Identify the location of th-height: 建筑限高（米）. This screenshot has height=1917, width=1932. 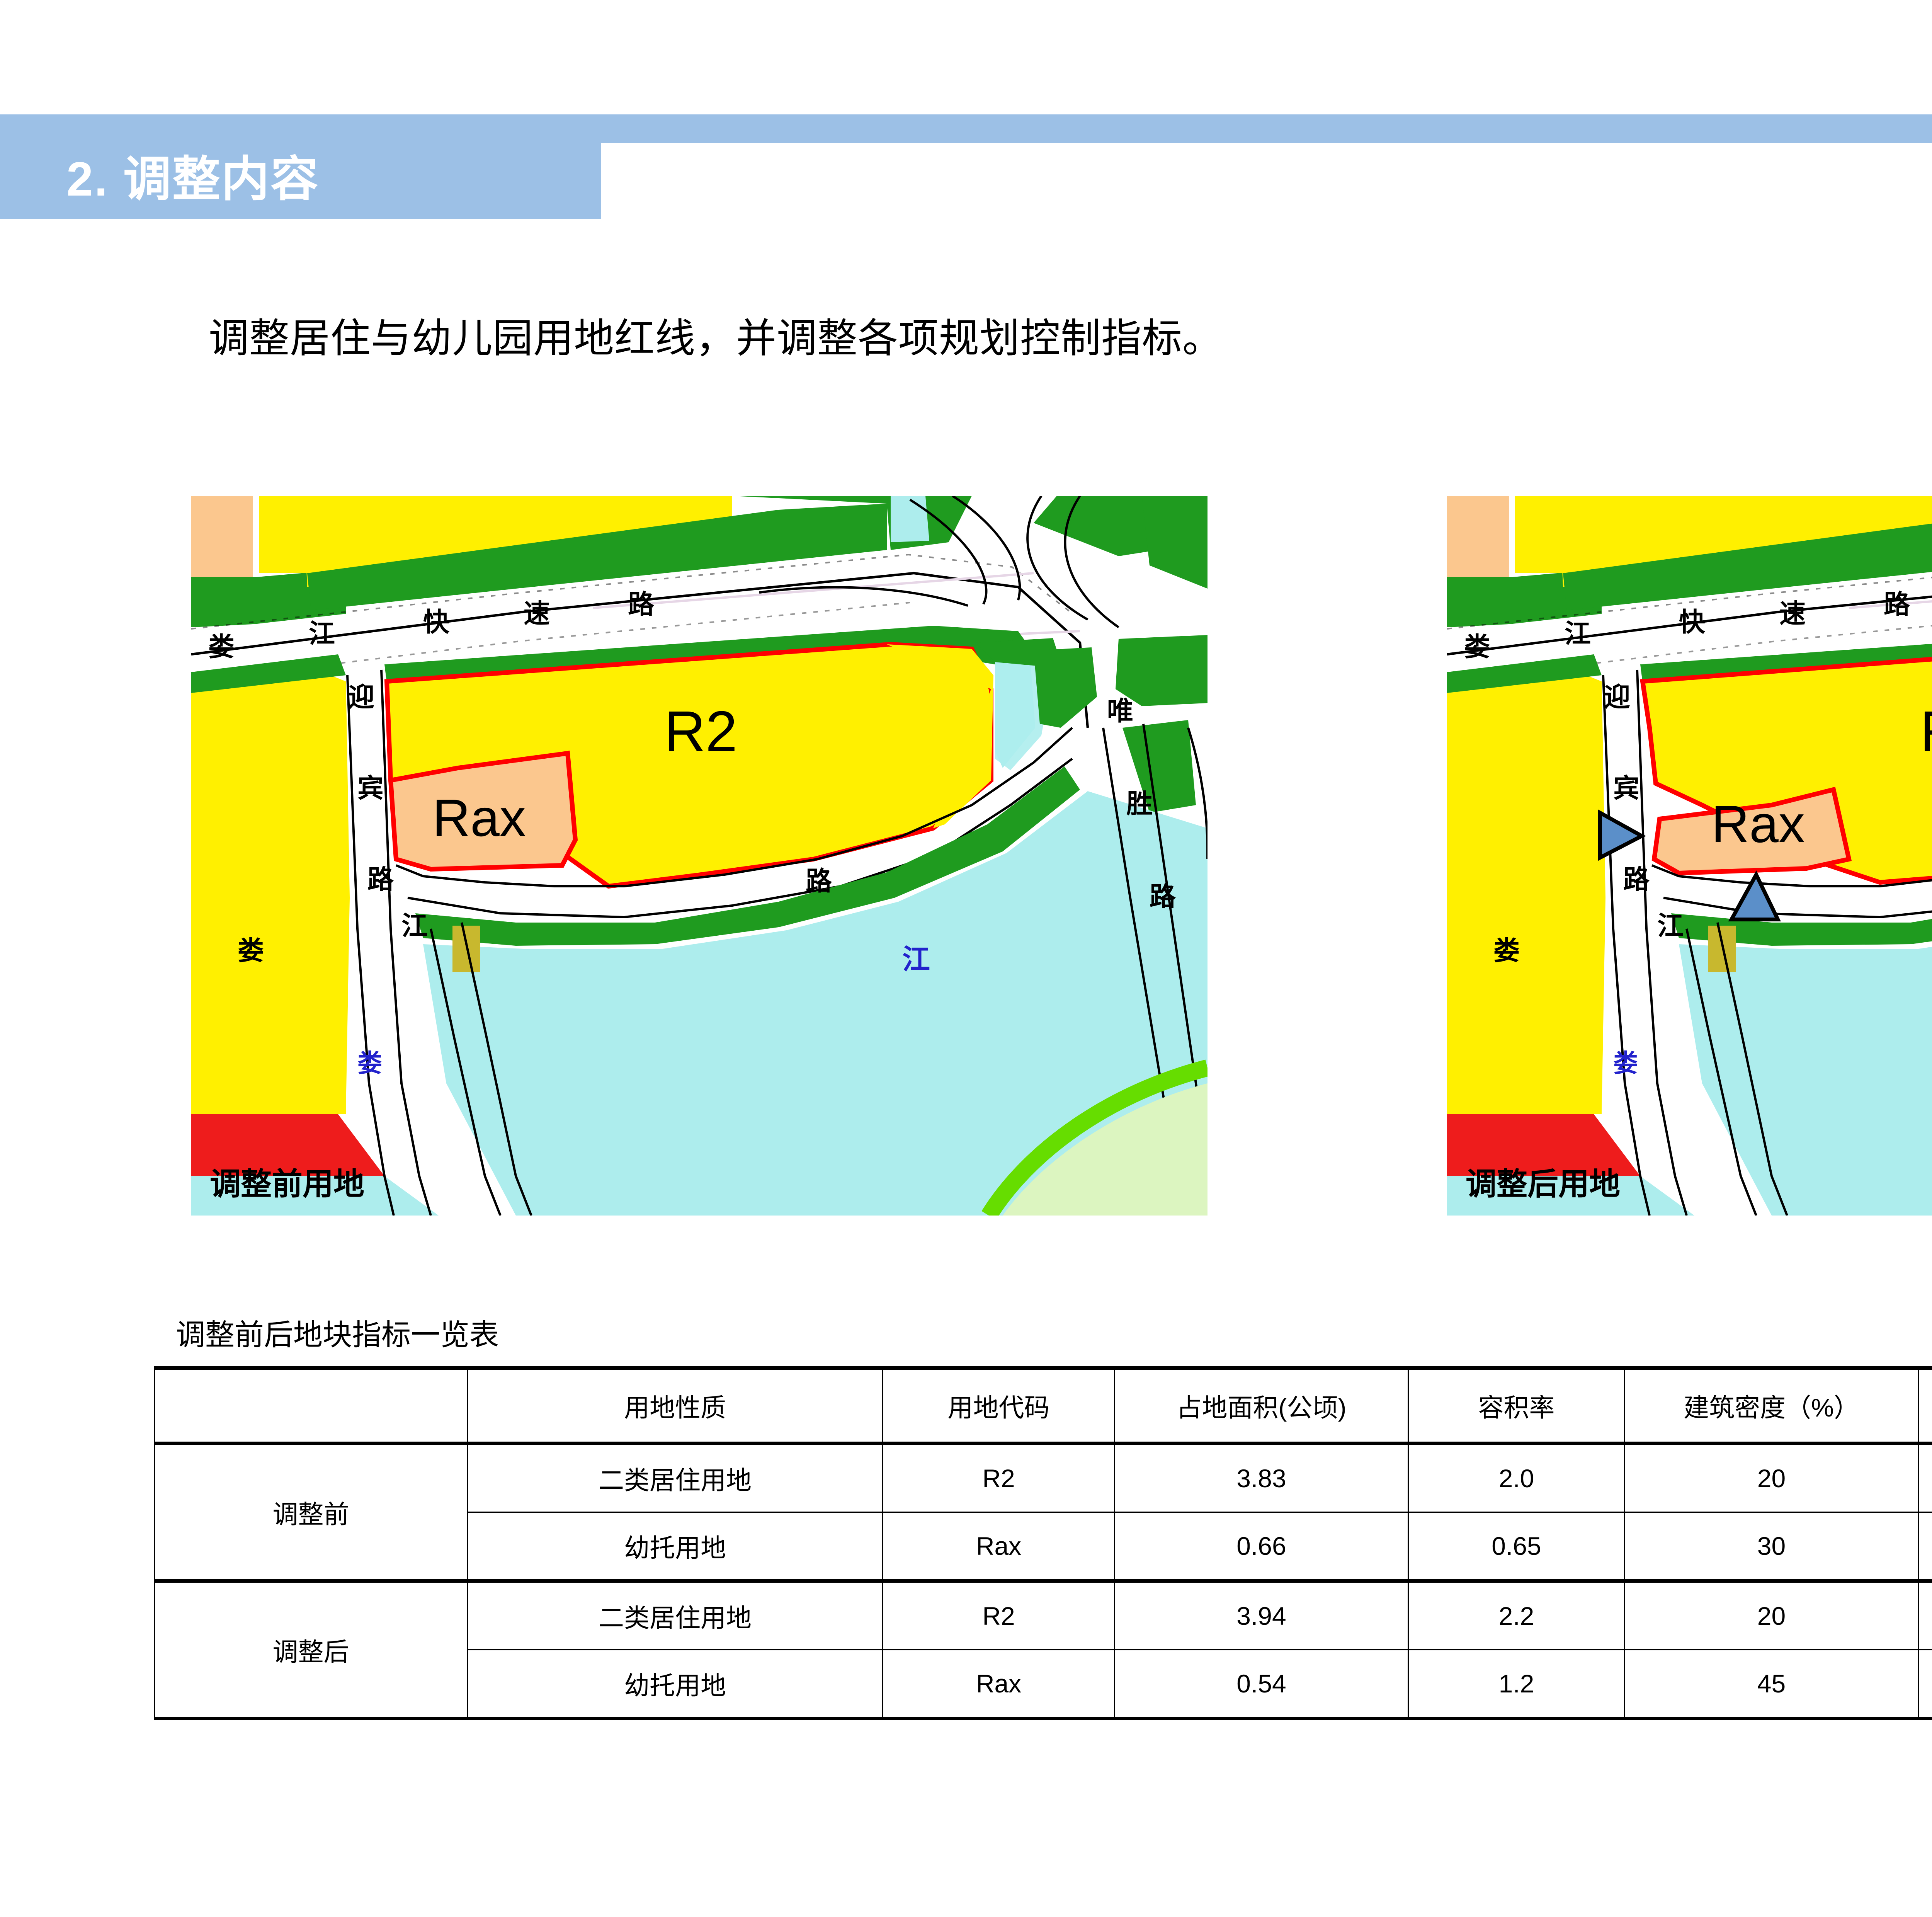
(1925, 1405).